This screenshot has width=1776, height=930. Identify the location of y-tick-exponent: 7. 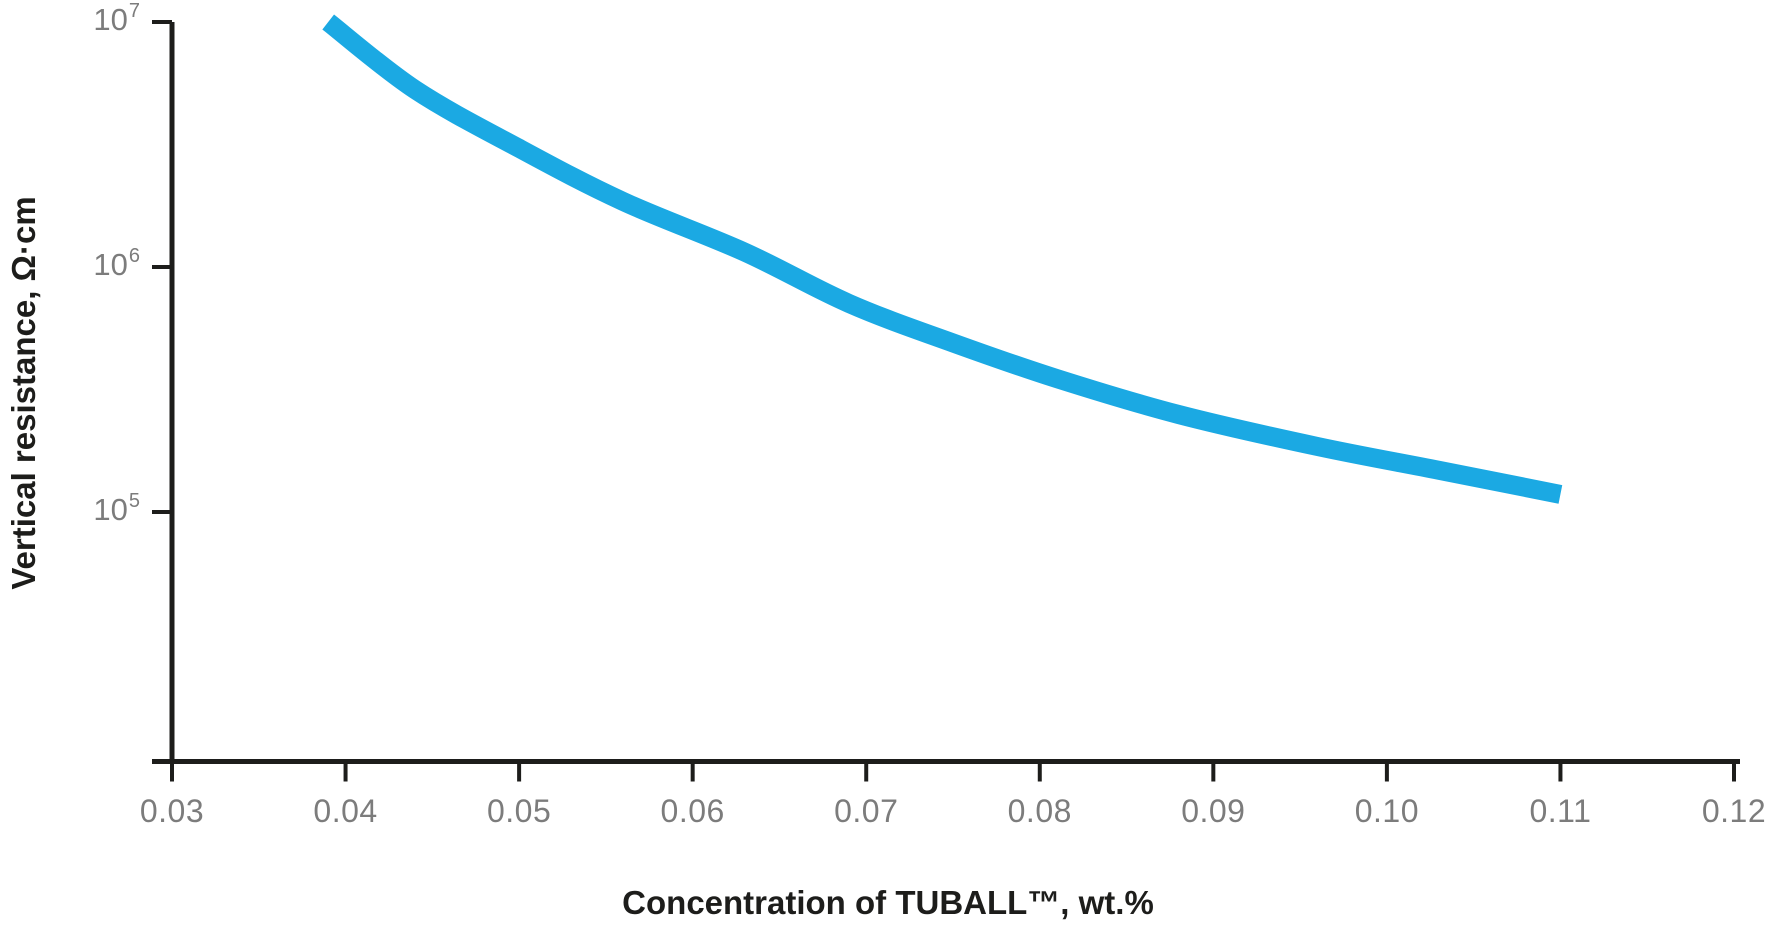
(134, 11).